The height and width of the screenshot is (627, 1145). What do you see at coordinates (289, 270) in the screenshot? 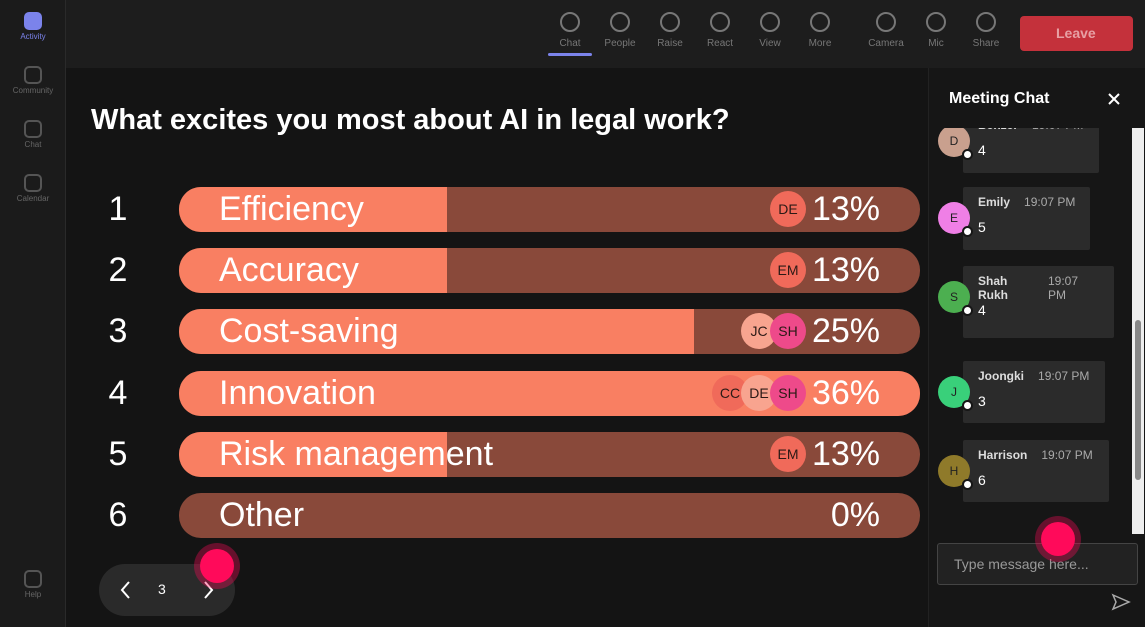
I see `option-label: Accuracy` at bounding box center [289, 270].